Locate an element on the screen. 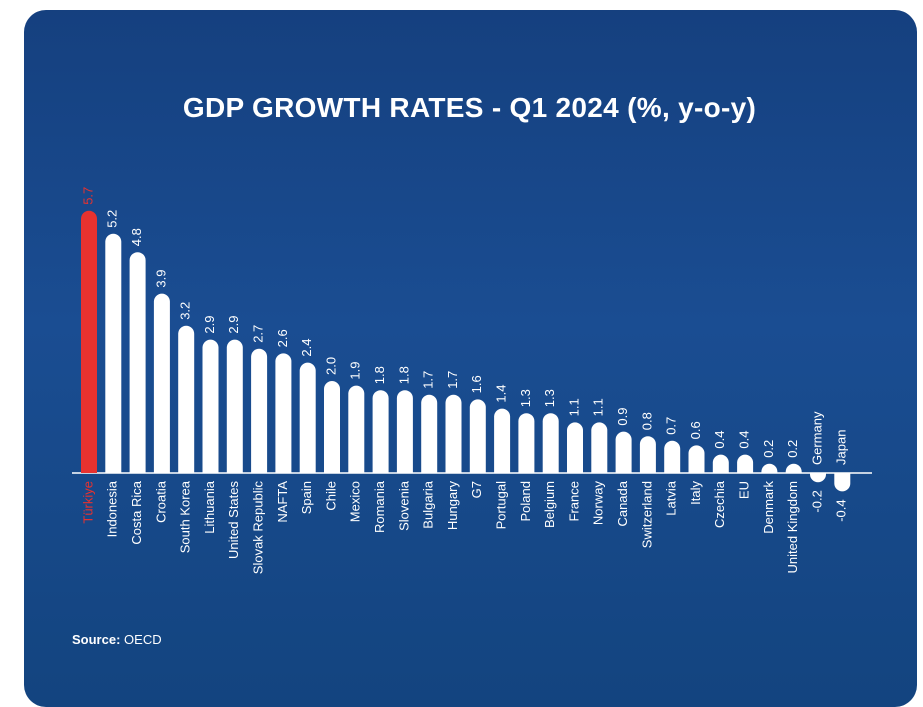 The height and width of the screenshot is (707, 923). bar-united-states is located at coordinates (234, 406).